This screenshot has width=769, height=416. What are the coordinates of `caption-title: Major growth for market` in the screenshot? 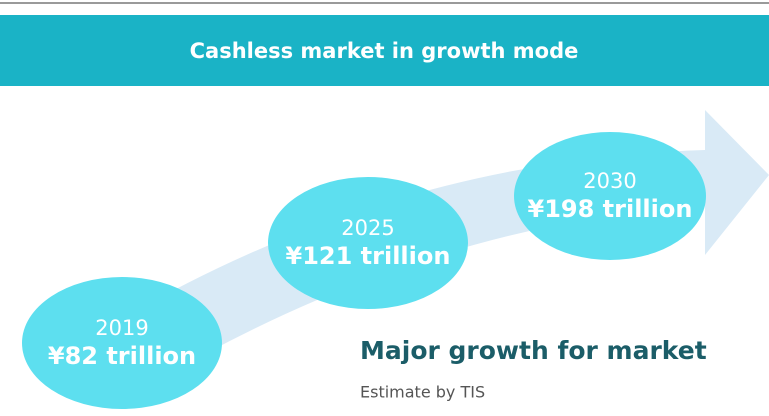 It's located at (533, 350).